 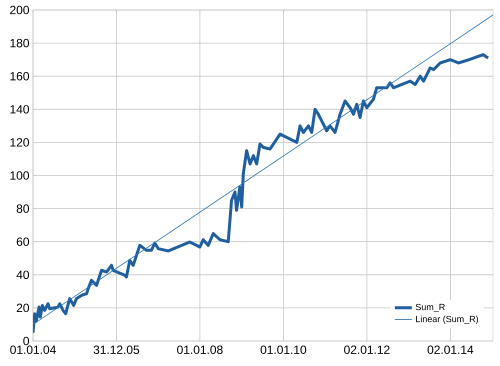 What do you see at coordinates (20, 43) in the screenshot?
I see `y-tick-label: 180` at bounding box center [20, 43].